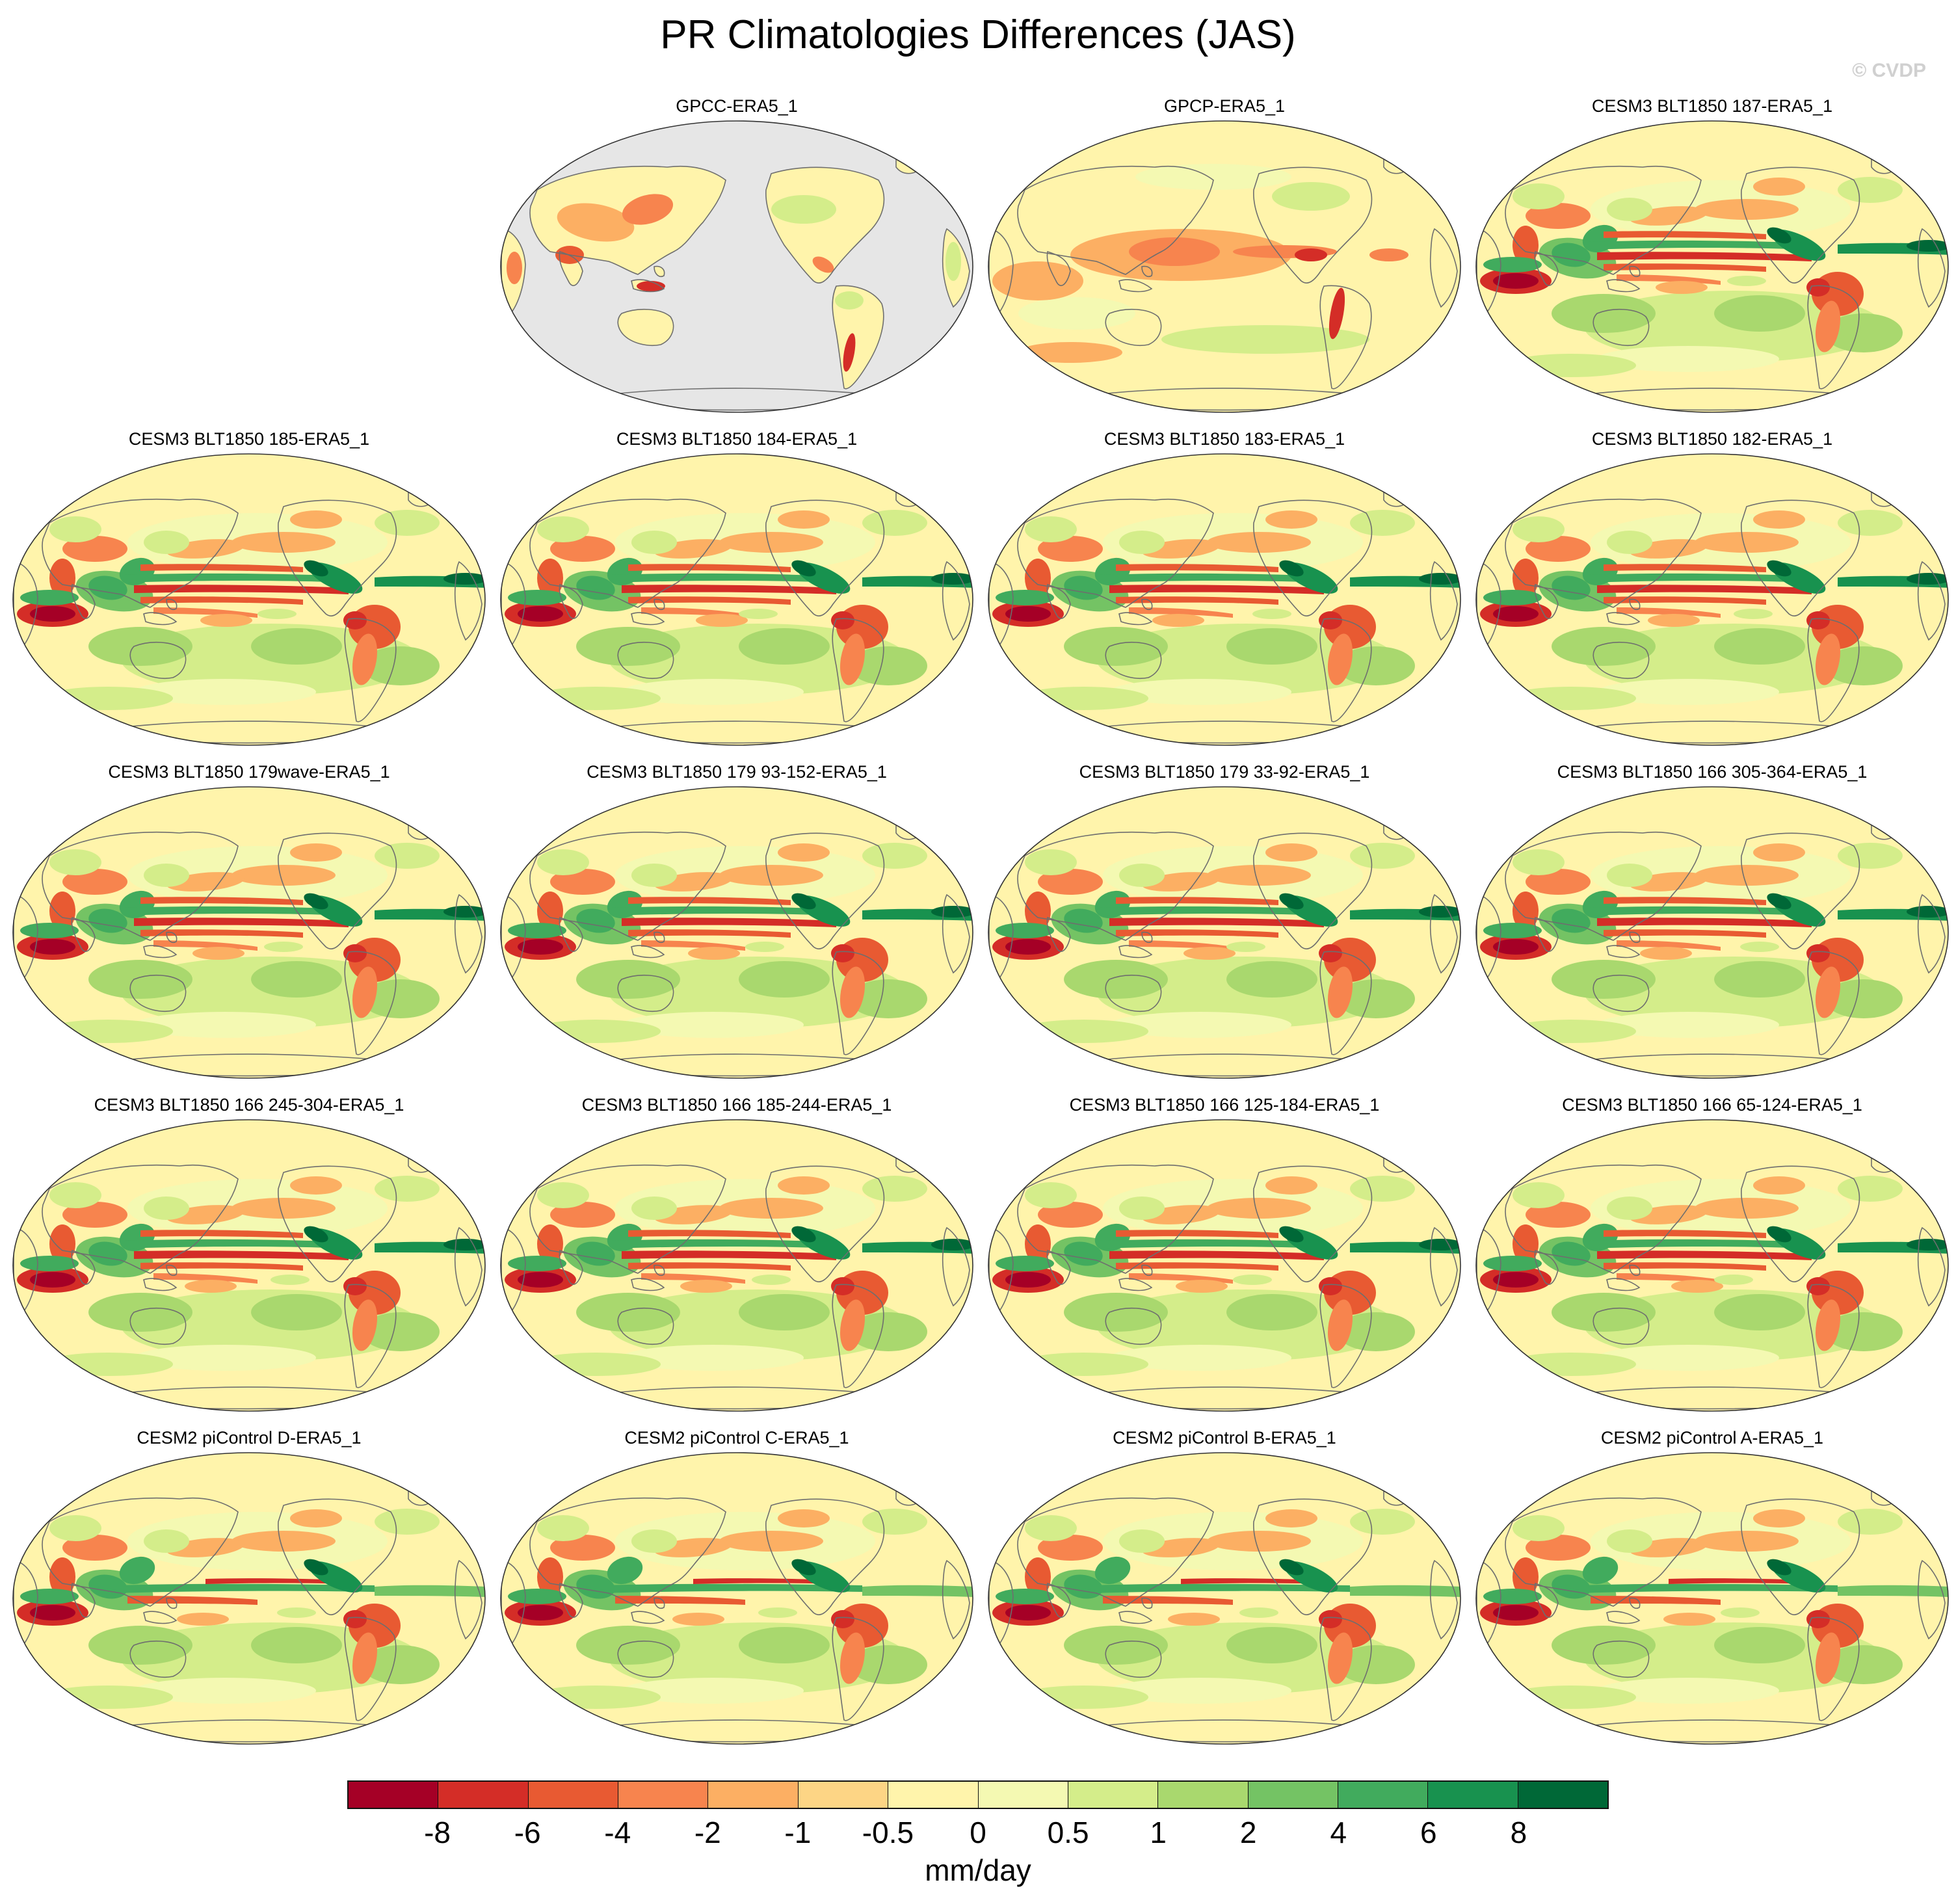 Image resolution: width=1956 pixels, height=1904 pixels. Describe the element at coordinates (247, 1281) in the screenshot. I see `coastlines` at that location.